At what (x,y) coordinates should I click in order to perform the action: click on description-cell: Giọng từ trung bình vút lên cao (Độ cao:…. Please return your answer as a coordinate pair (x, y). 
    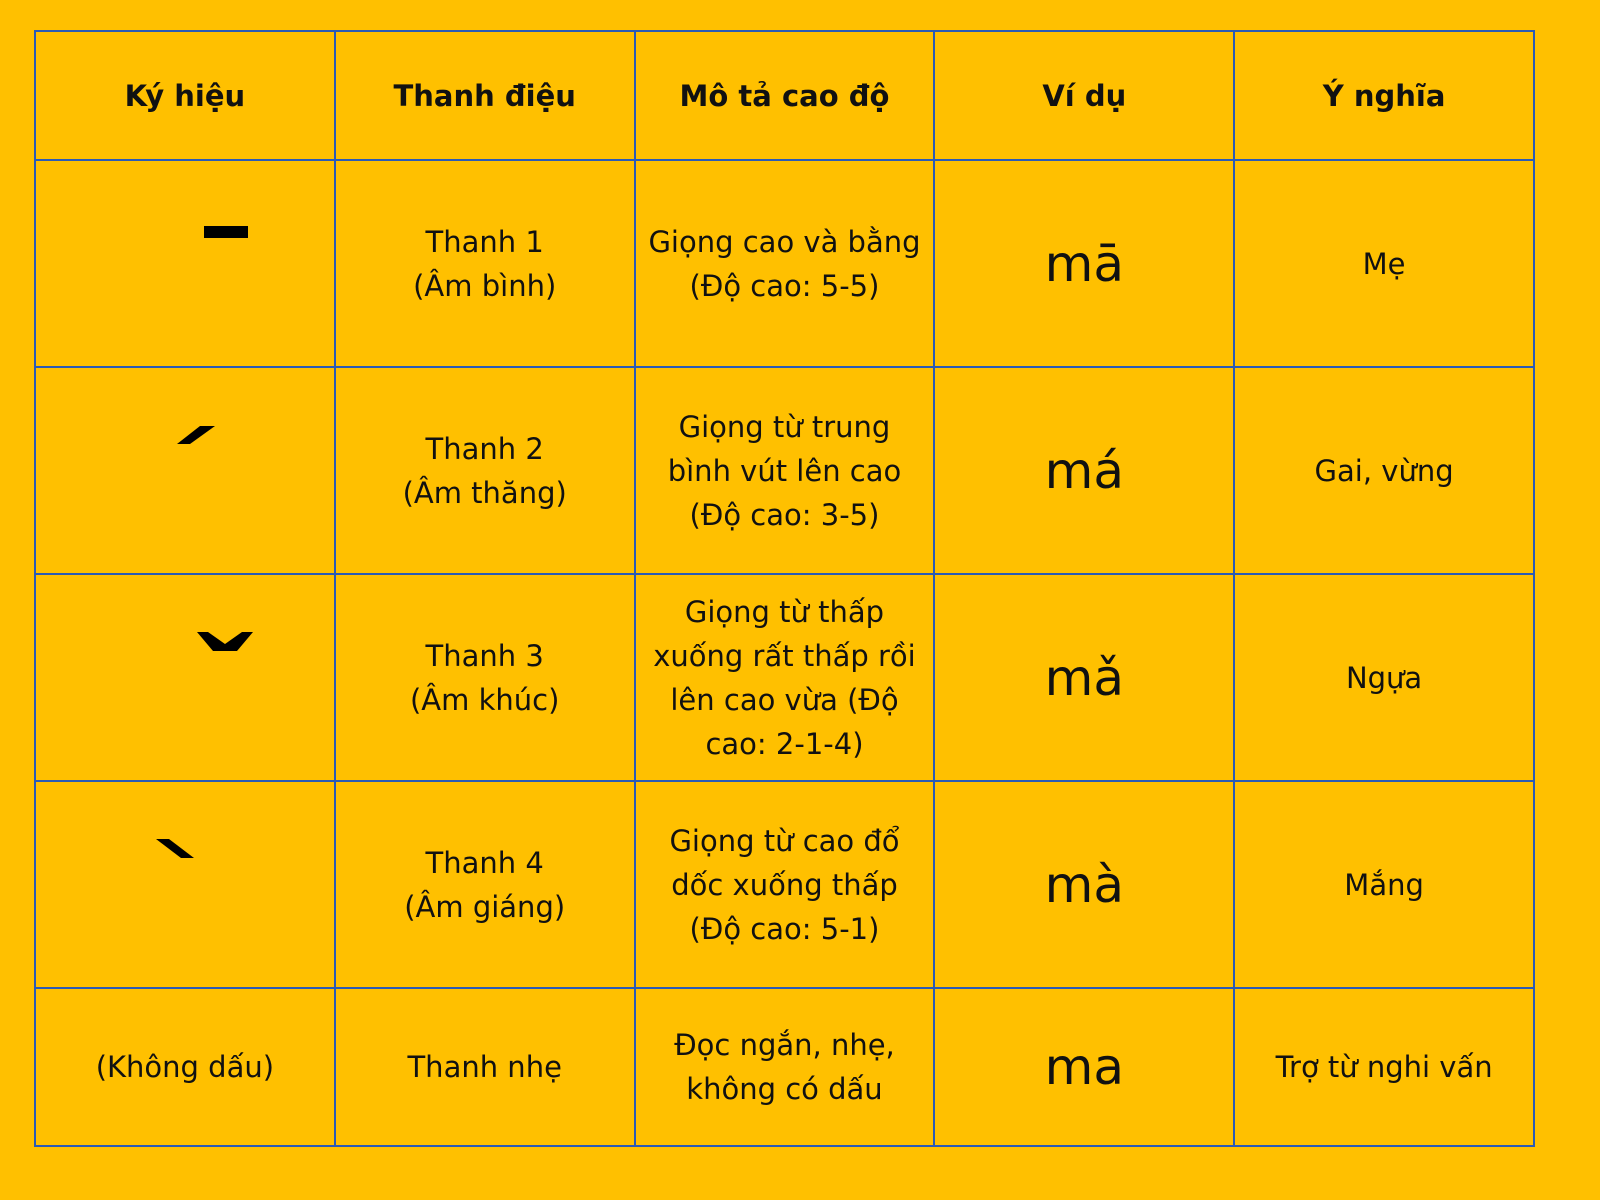
    Looking at the image, I should click on (784, 470).